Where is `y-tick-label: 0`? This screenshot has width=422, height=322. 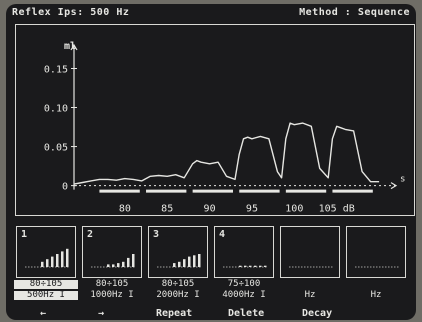
y-tick-label: 0 is located at coordinates (65, 187).